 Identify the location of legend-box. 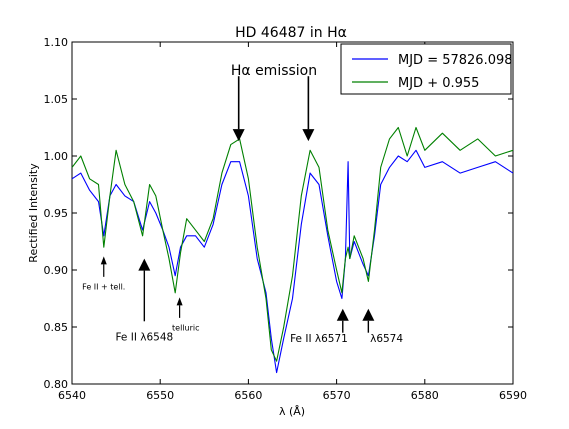
(426, 69).